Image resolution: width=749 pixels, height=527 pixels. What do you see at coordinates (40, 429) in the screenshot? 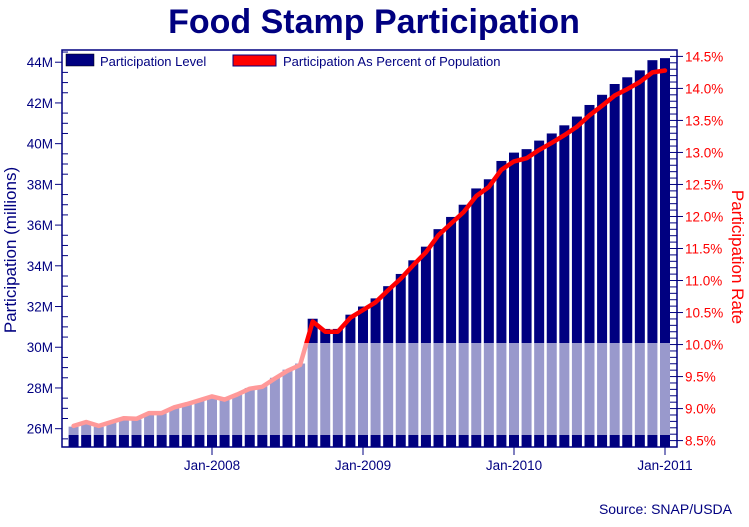
I see `left-tick-label: 26M` at bounding box center [40, 429].